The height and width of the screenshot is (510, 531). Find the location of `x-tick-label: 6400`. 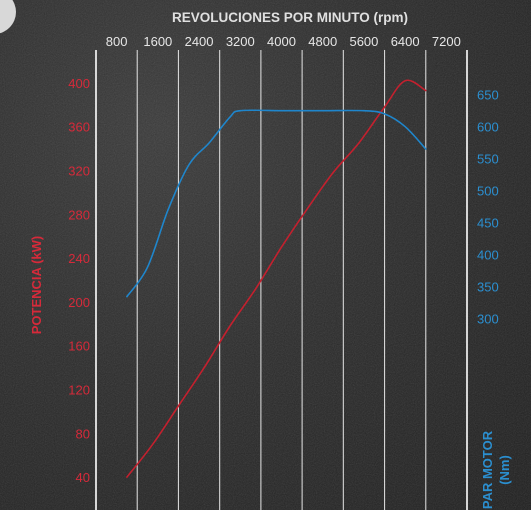

x-tick-label: 6400 is located at coordinates (405, 41).